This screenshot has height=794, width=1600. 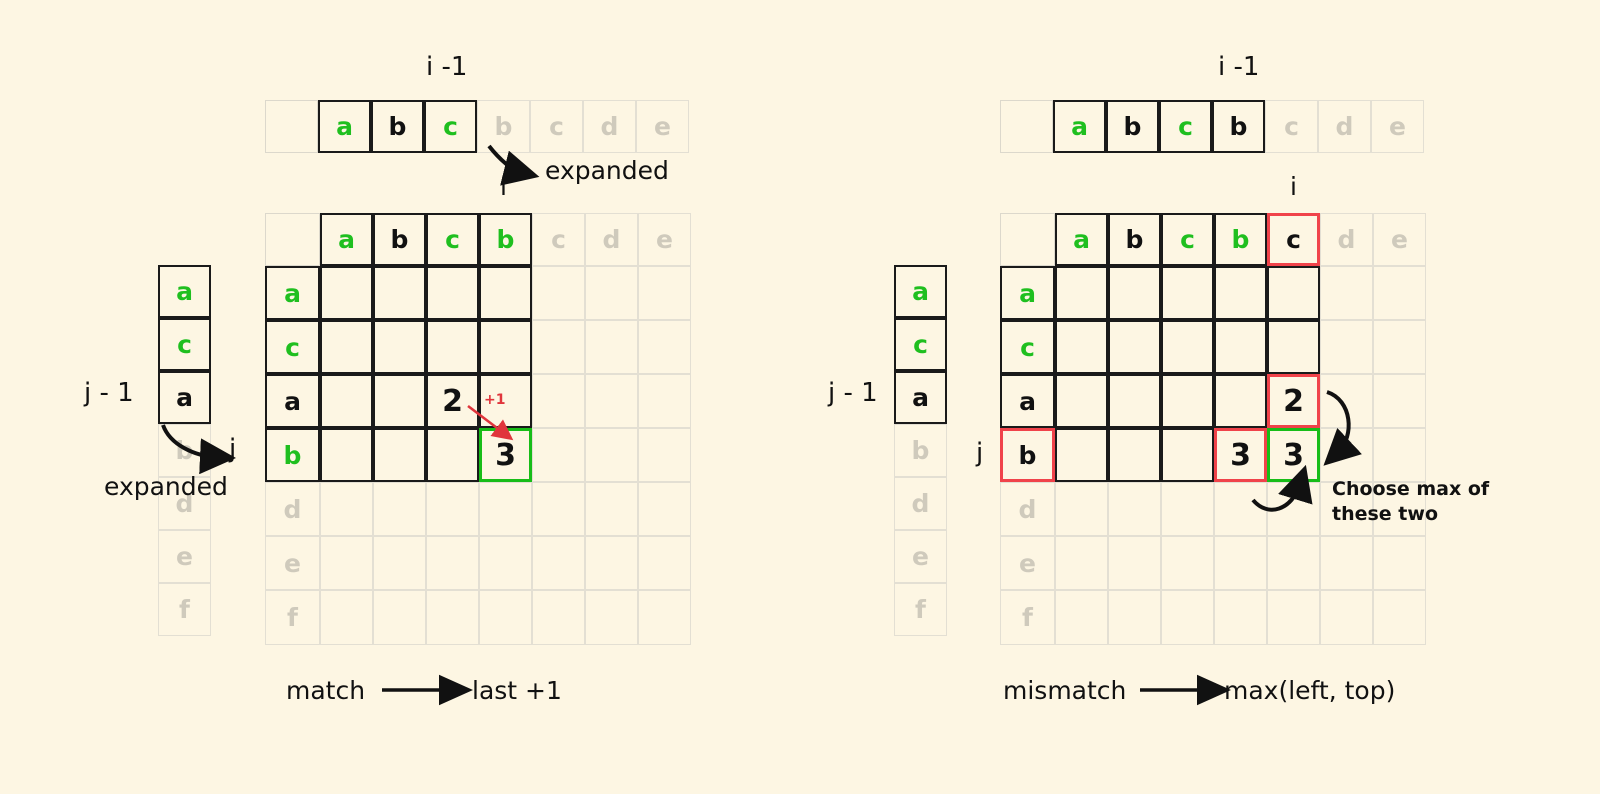 I want to click on grid-right-cell-r3c1, so click(x=1081, y=455).